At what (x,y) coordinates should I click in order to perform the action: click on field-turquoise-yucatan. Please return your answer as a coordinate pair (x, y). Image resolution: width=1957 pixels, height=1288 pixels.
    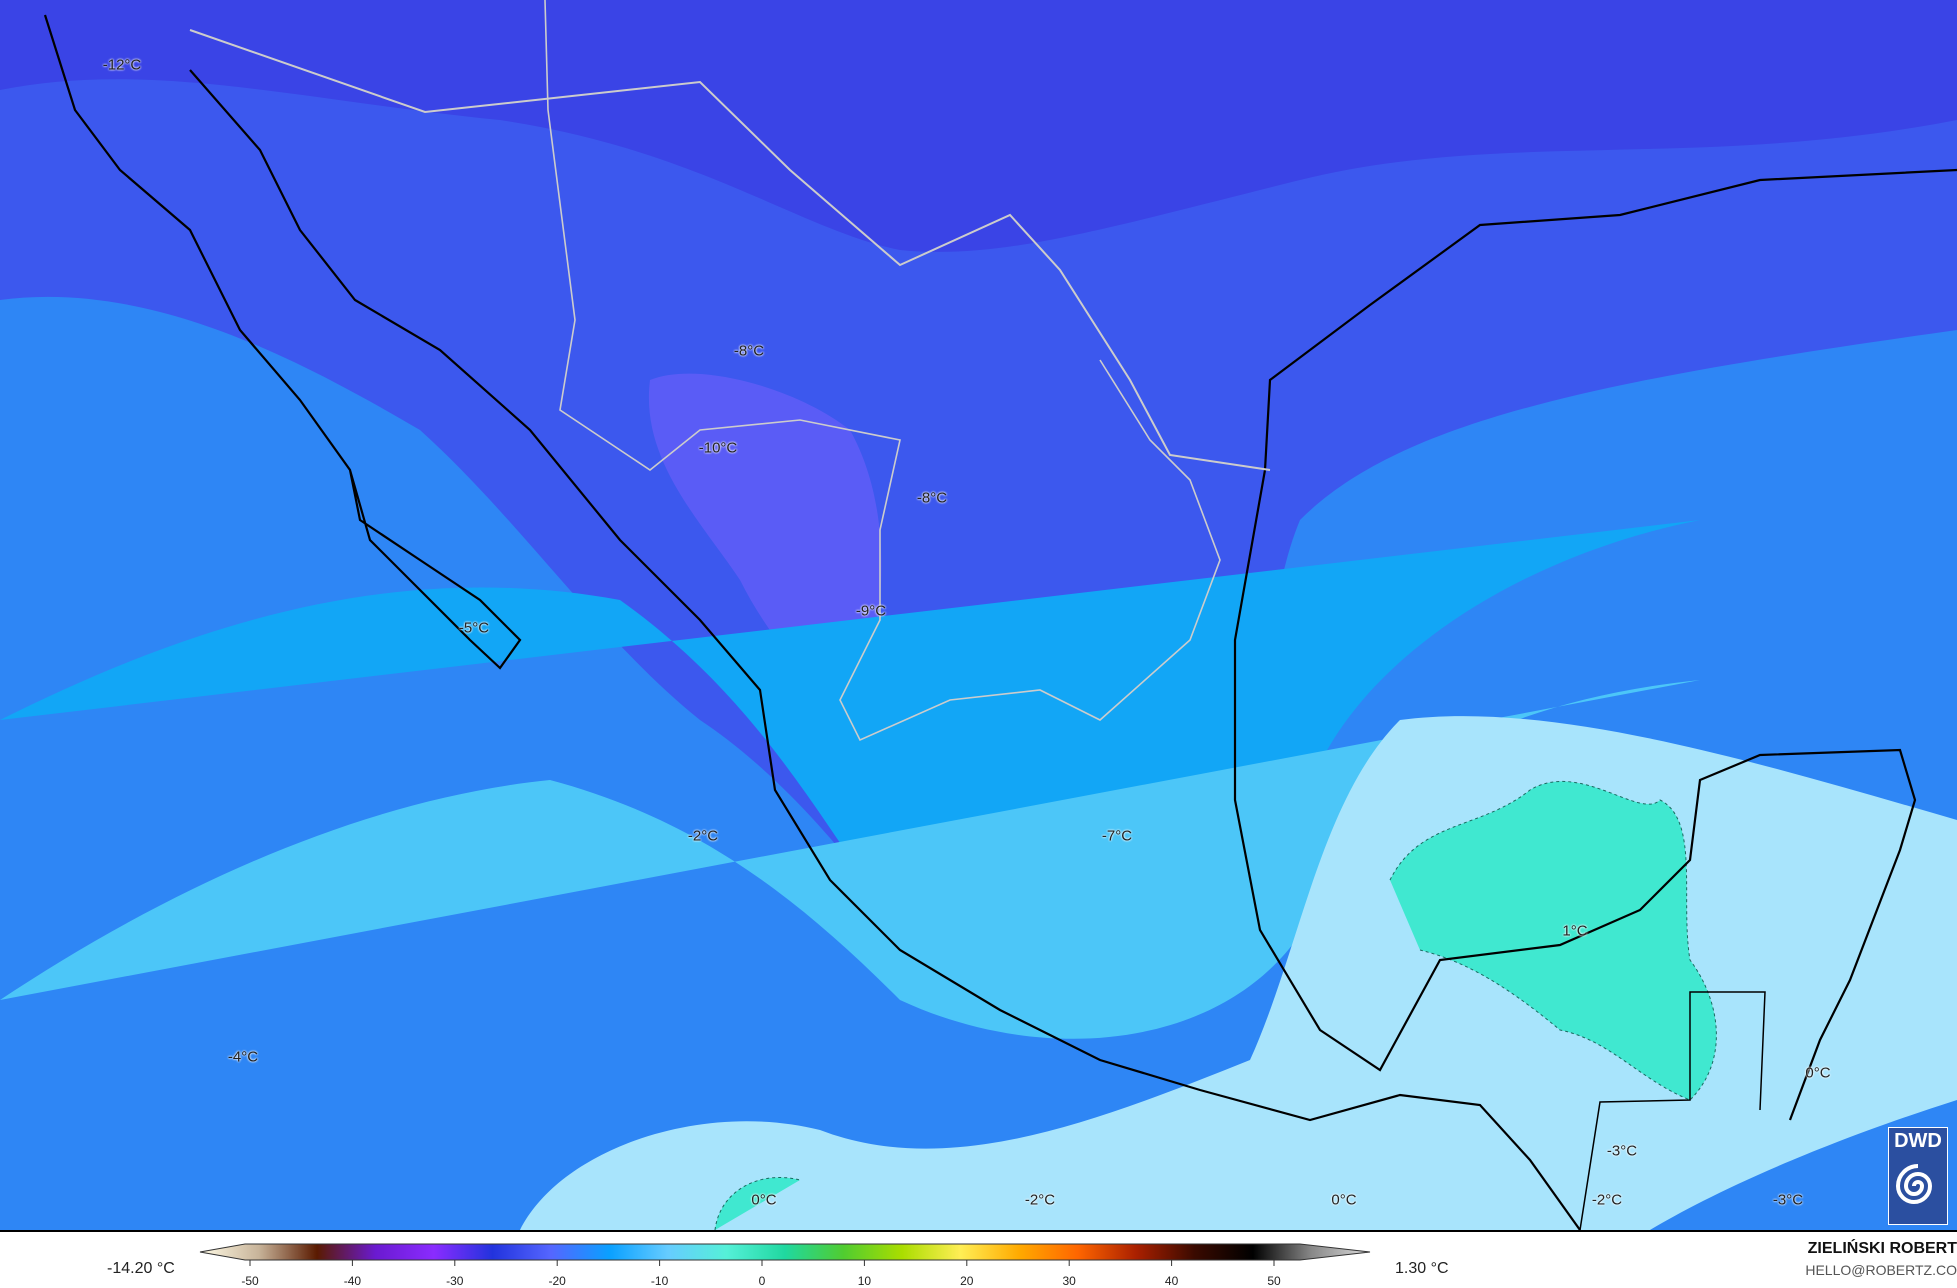
    Looking at the image, I should click on (1553, 940).